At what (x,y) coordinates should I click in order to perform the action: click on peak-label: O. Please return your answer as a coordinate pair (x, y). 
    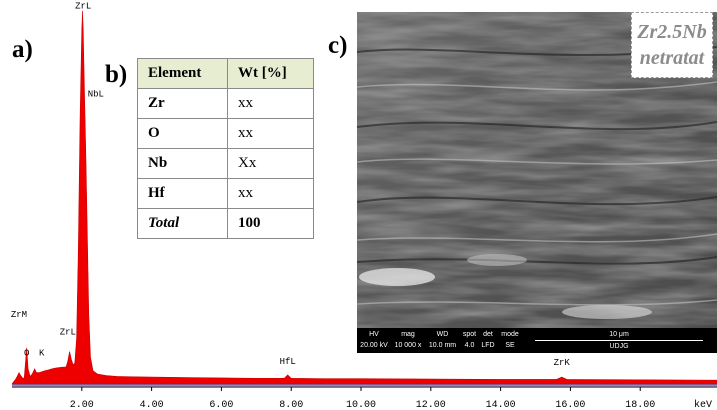
    Looking at the image, I should click on (26, 353).